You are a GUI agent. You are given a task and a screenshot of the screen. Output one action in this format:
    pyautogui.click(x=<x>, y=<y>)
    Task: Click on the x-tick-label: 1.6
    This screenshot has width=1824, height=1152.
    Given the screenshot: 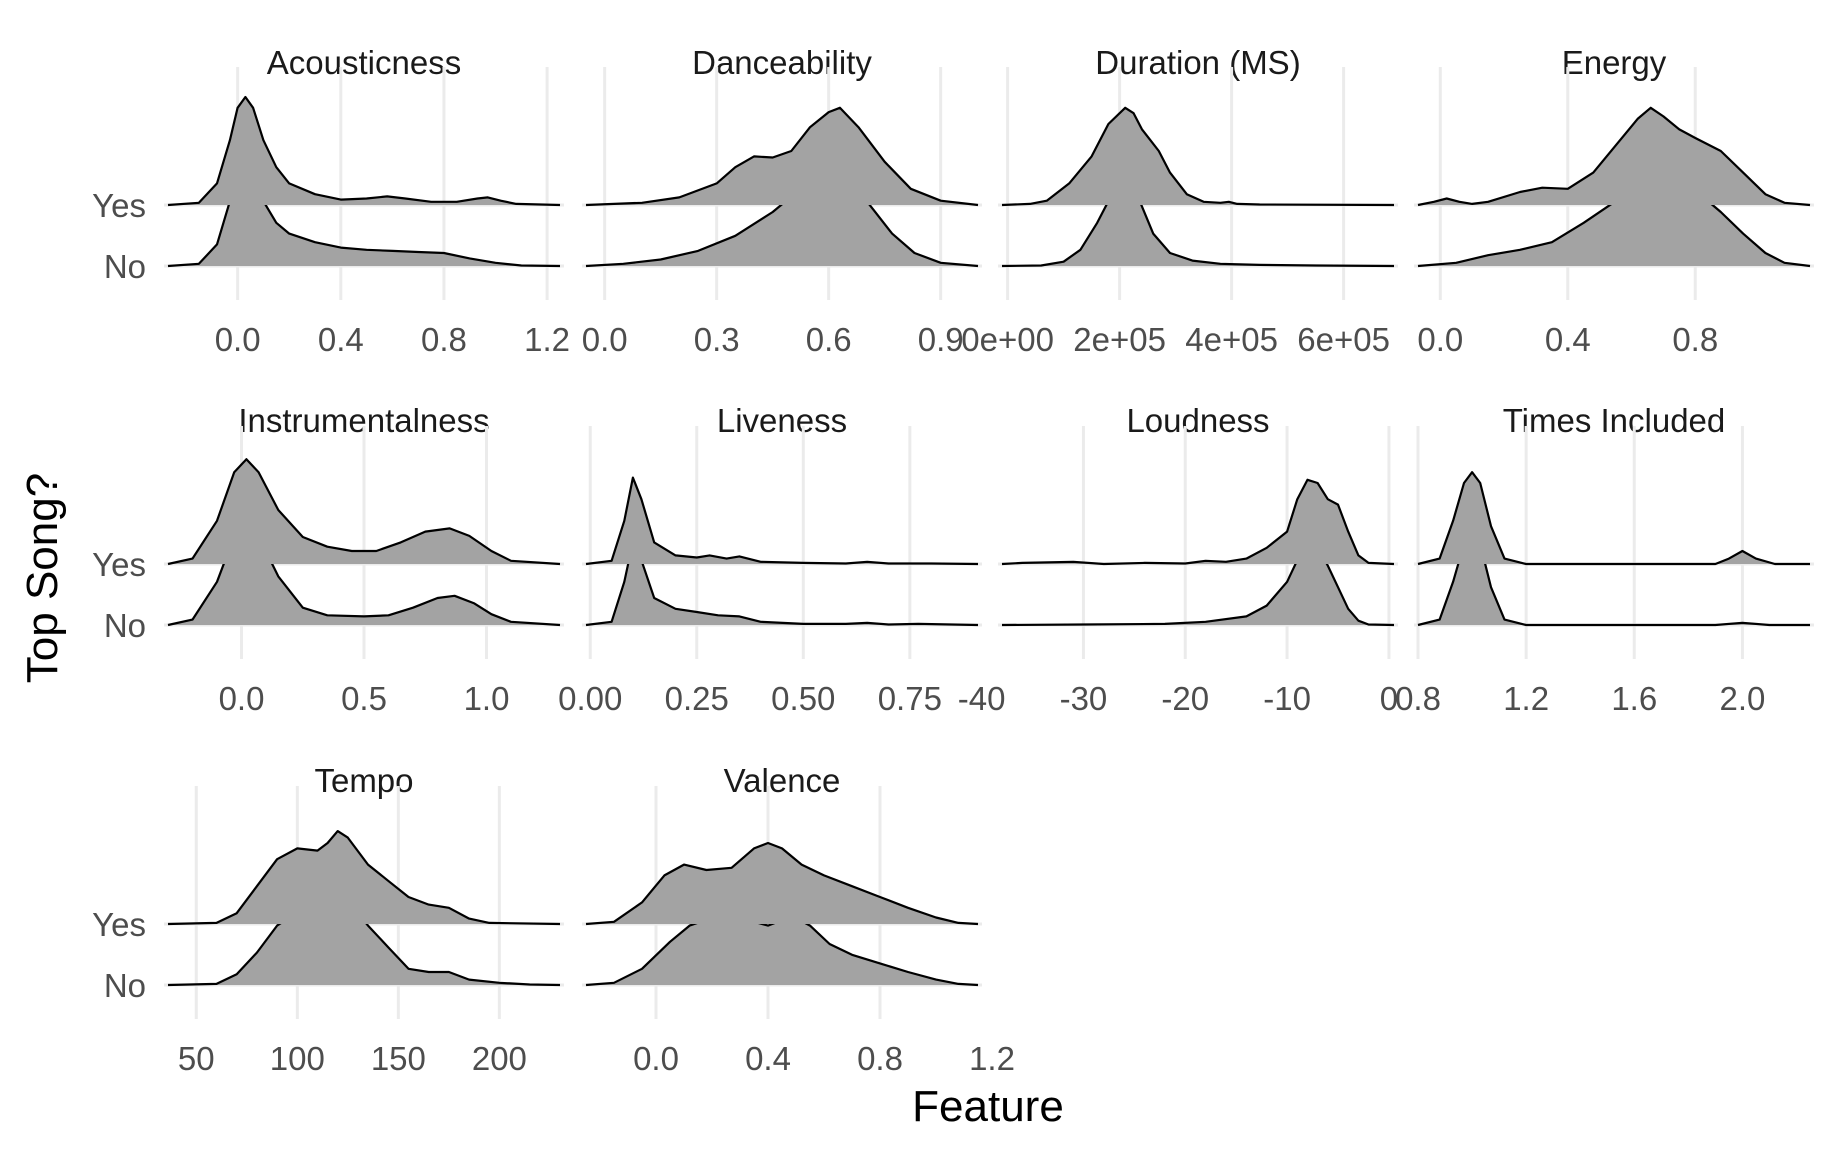 What is the action you would take?
    pyautogui.click(x=1634, y=698)
    